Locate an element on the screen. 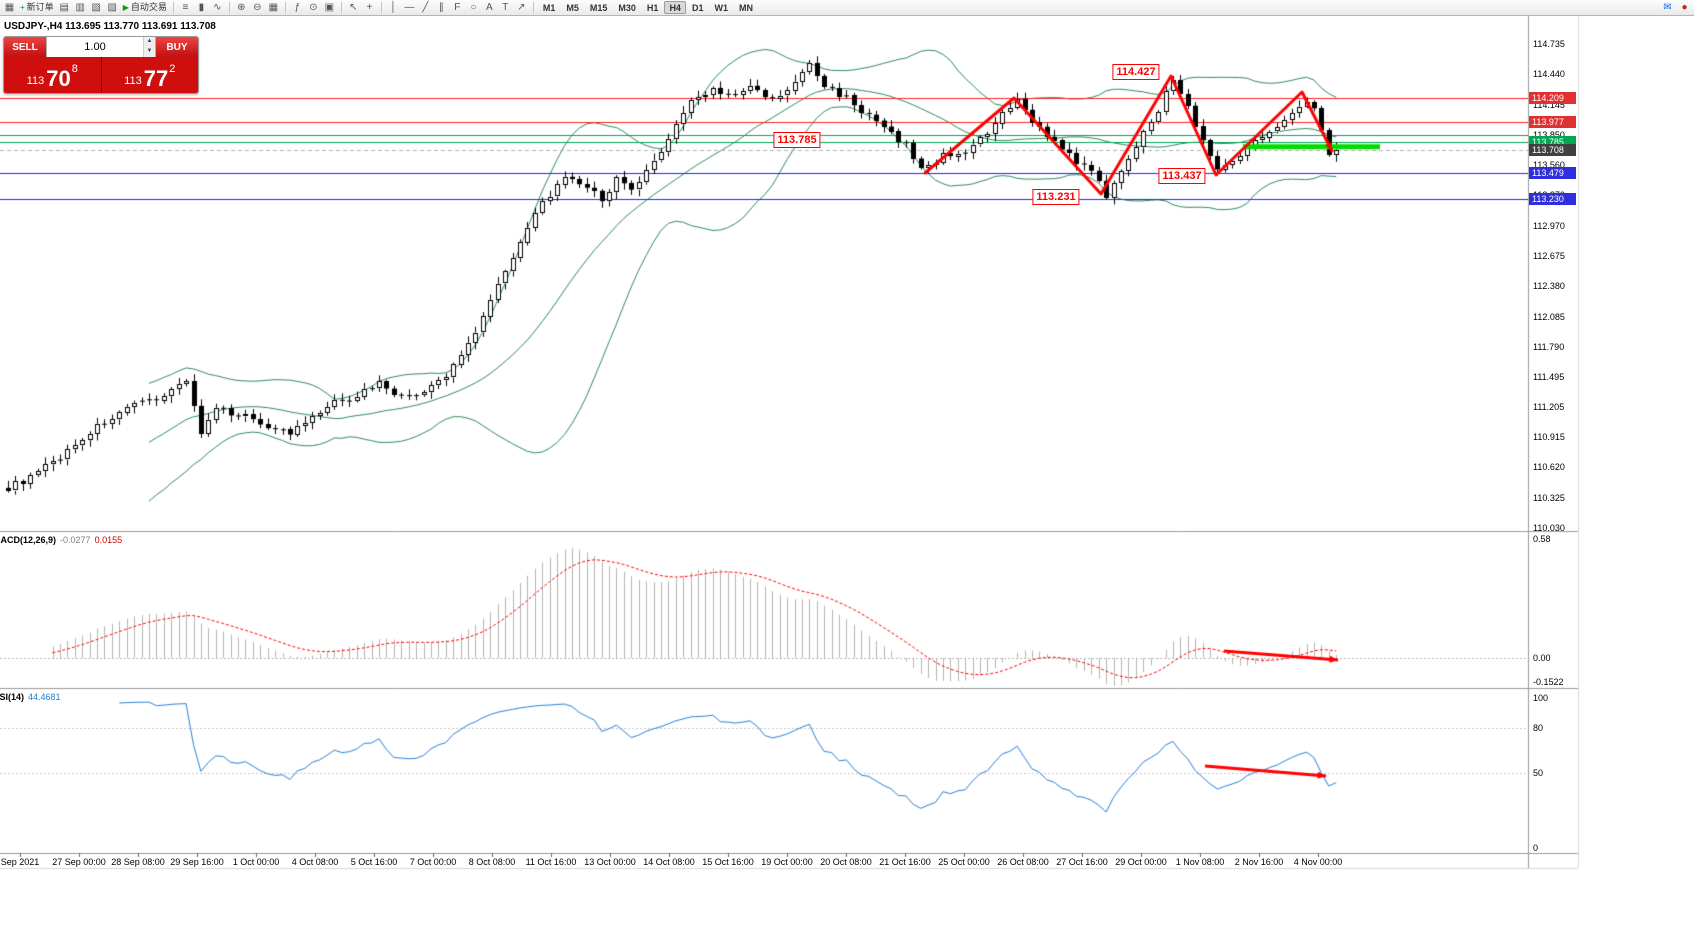 The width and height of the screenshot is (1694, 937). buy-price-main: 77 is located at coordinates (156, 78).